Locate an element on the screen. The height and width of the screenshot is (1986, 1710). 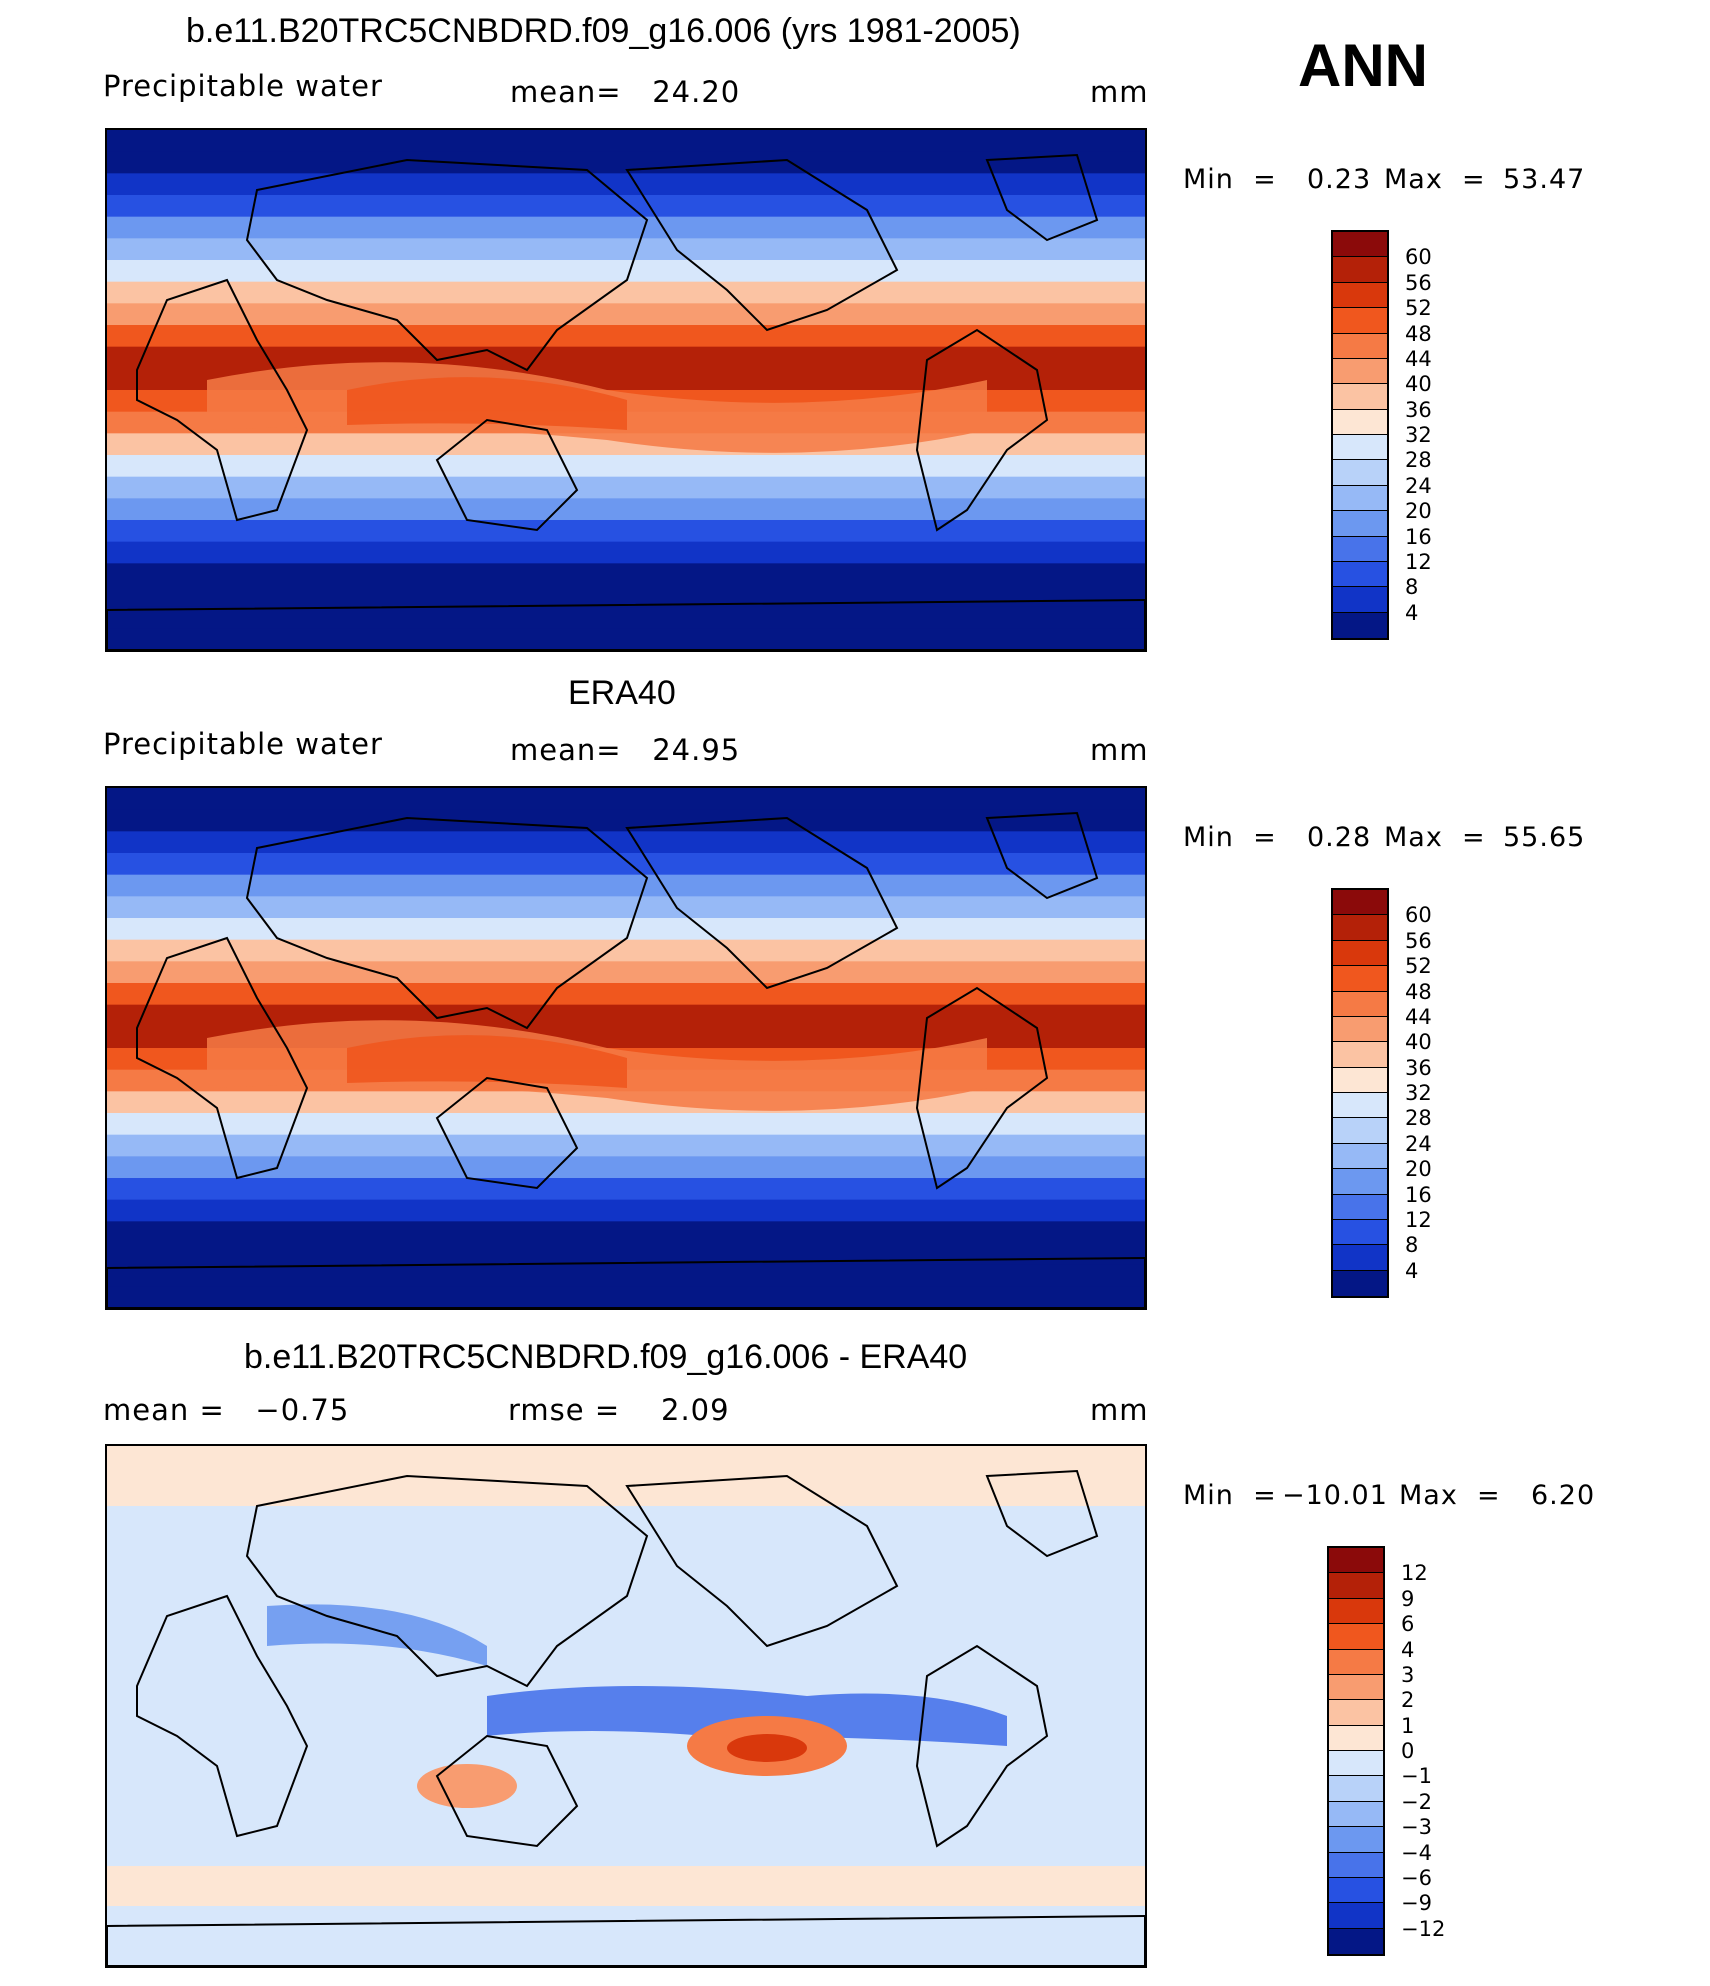
colorbar-tick-label: −2 is located at coordinates (1416, 1801).